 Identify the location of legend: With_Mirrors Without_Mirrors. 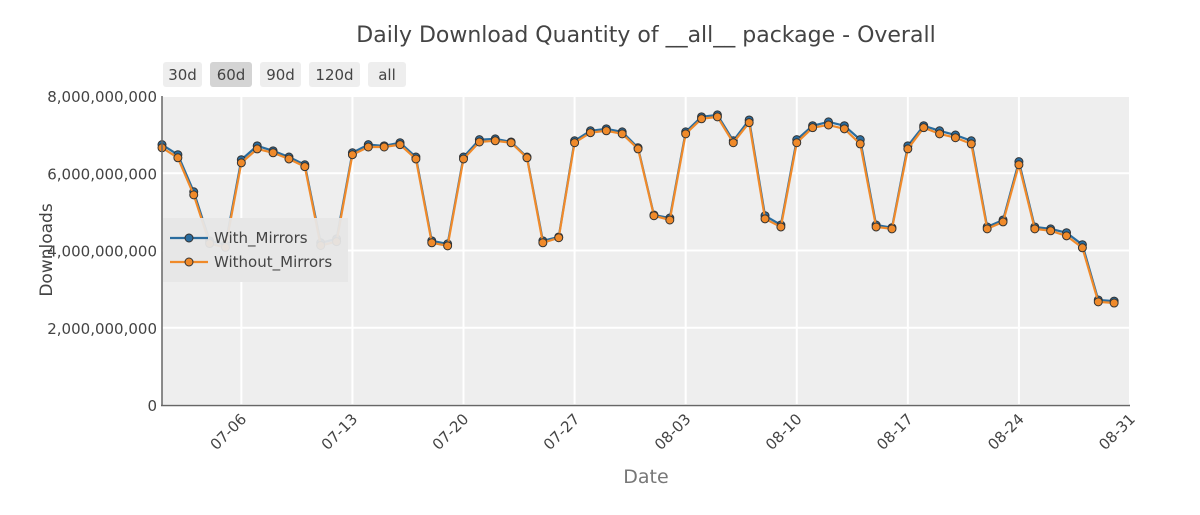
(255, 250).